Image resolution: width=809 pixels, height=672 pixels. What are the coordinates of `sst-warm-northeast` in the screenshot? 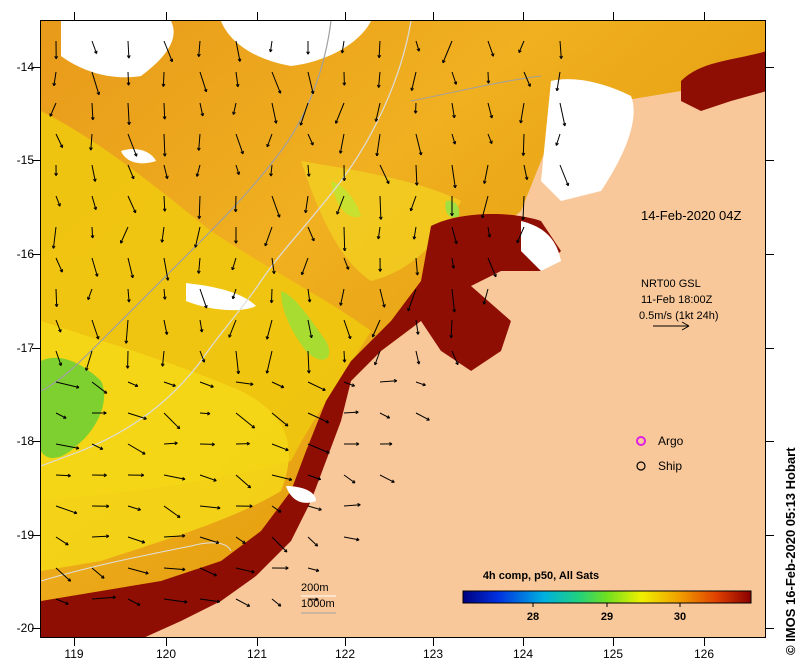 It's located at (723, 81).